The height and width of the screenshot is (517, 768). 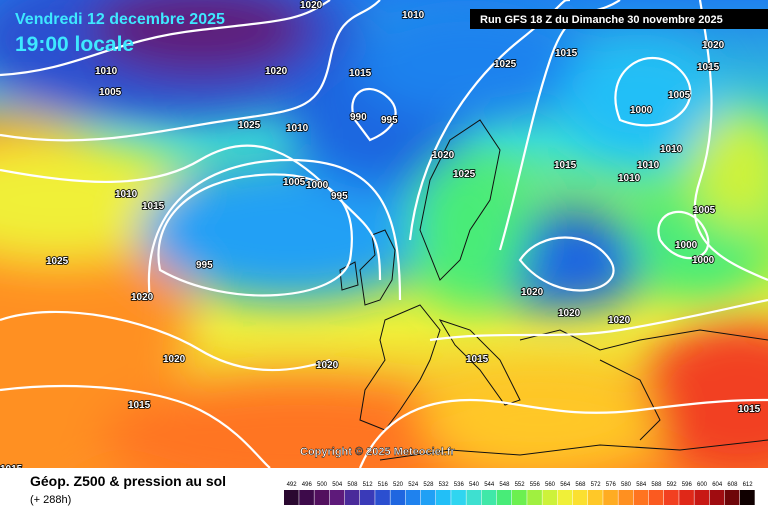 What do you see at coordinates (580, 485) in the screenshot?
I see `scale-value: 568` at bounding box center [580, 485].